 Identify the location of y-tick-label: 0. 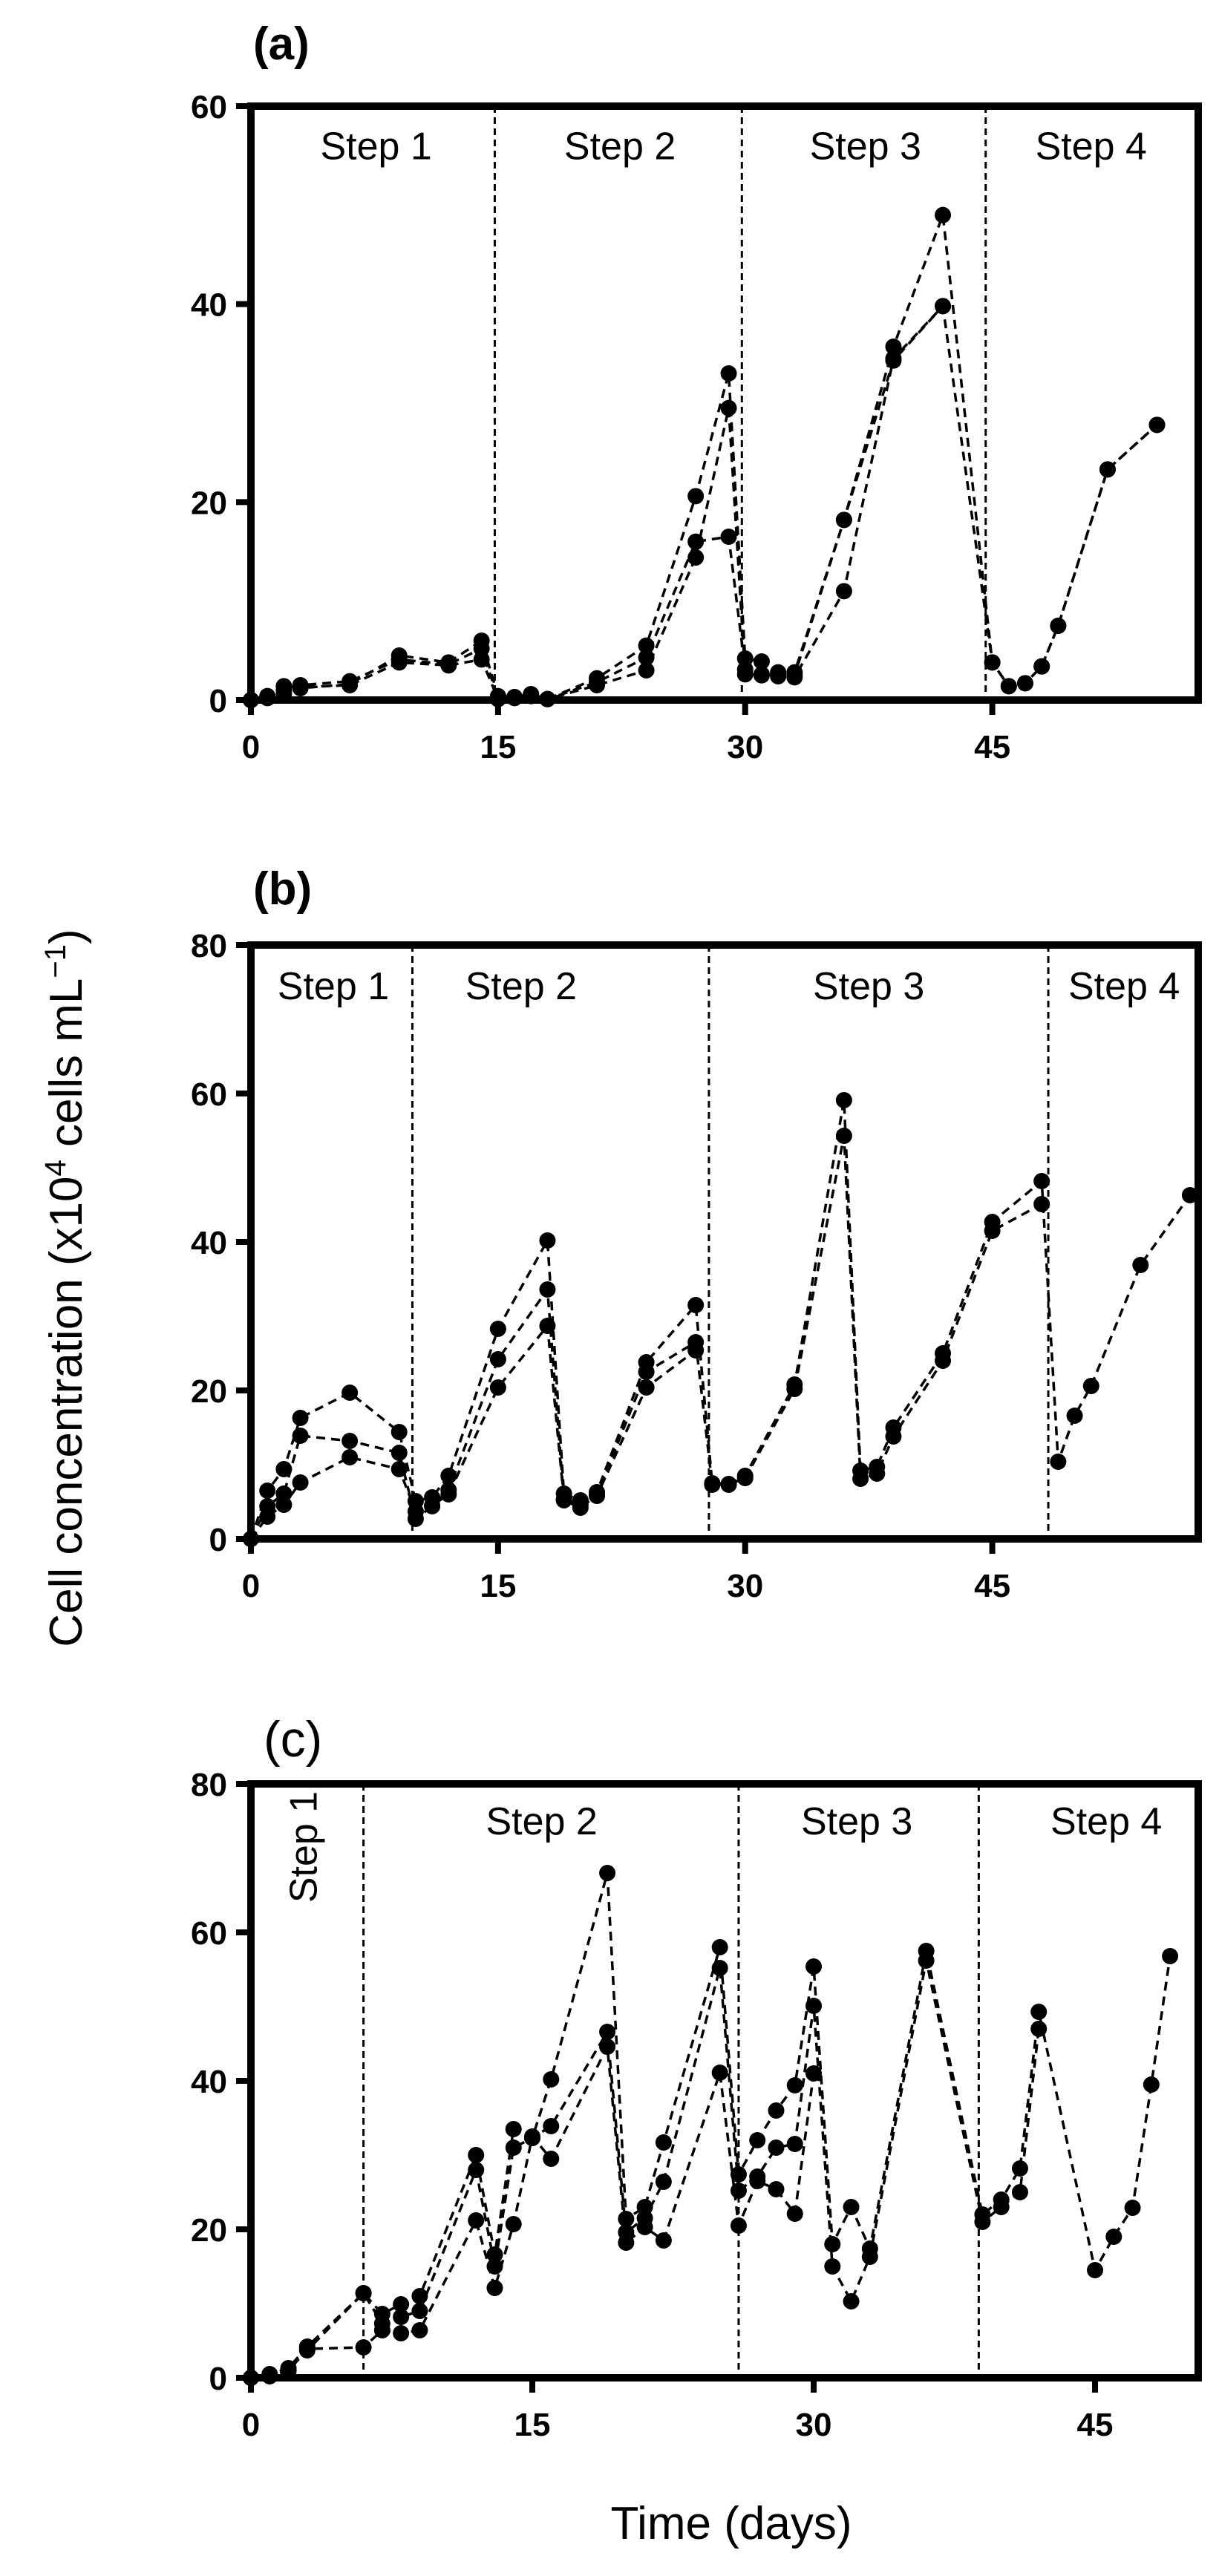
(218, 2379).